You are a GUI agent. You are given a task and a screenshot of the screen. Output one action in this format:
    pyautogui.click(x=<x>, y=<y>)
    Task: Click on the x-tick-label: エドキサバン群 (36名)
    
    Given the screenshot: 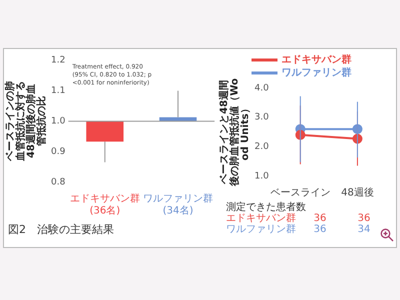 What is the action you would take?
    pyautogui.click(x=105, y=204)
    